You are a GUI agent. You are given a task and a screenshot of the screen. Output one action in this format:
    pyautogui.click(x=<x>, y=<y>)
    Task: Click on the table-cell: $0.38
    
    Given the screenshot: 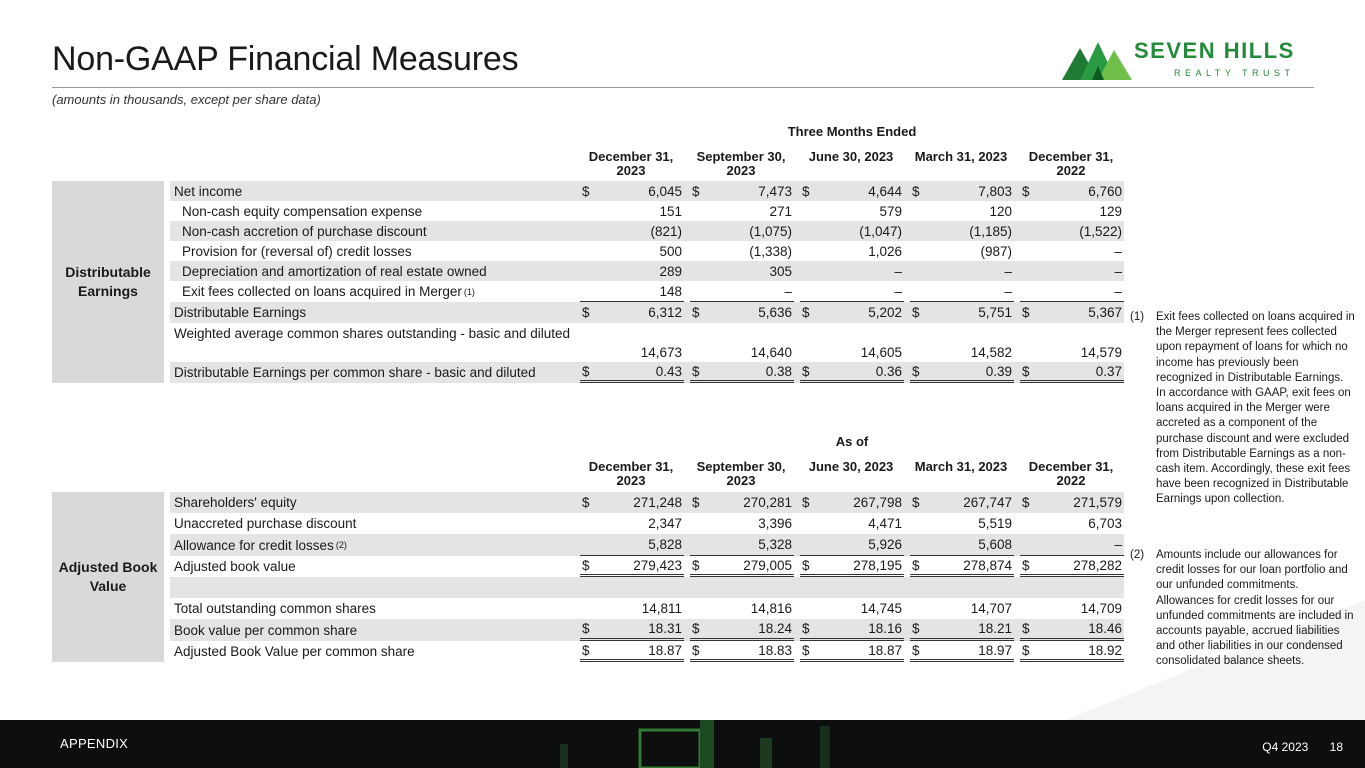 What is the action you would take?
    pyautogui.click(x=742, y=372)
    